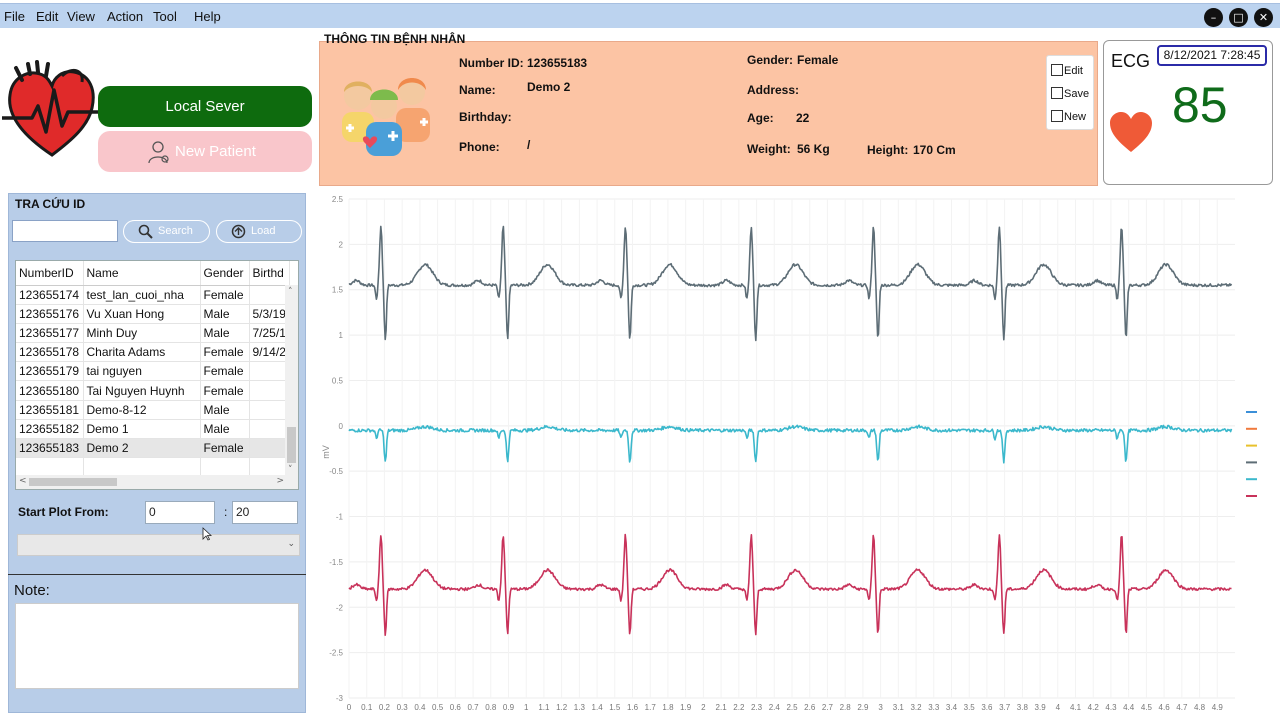  I want to click on save-tool-button: Save, so click(1070, 93).